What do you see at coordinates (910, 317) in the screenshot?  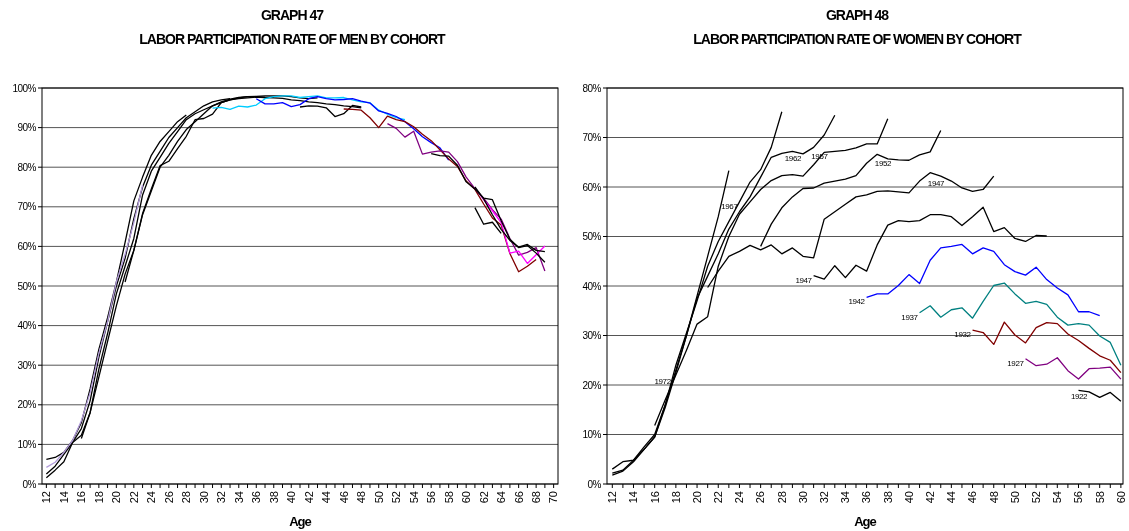 I see `annotation: 1937` at bounding box center [910, 317].